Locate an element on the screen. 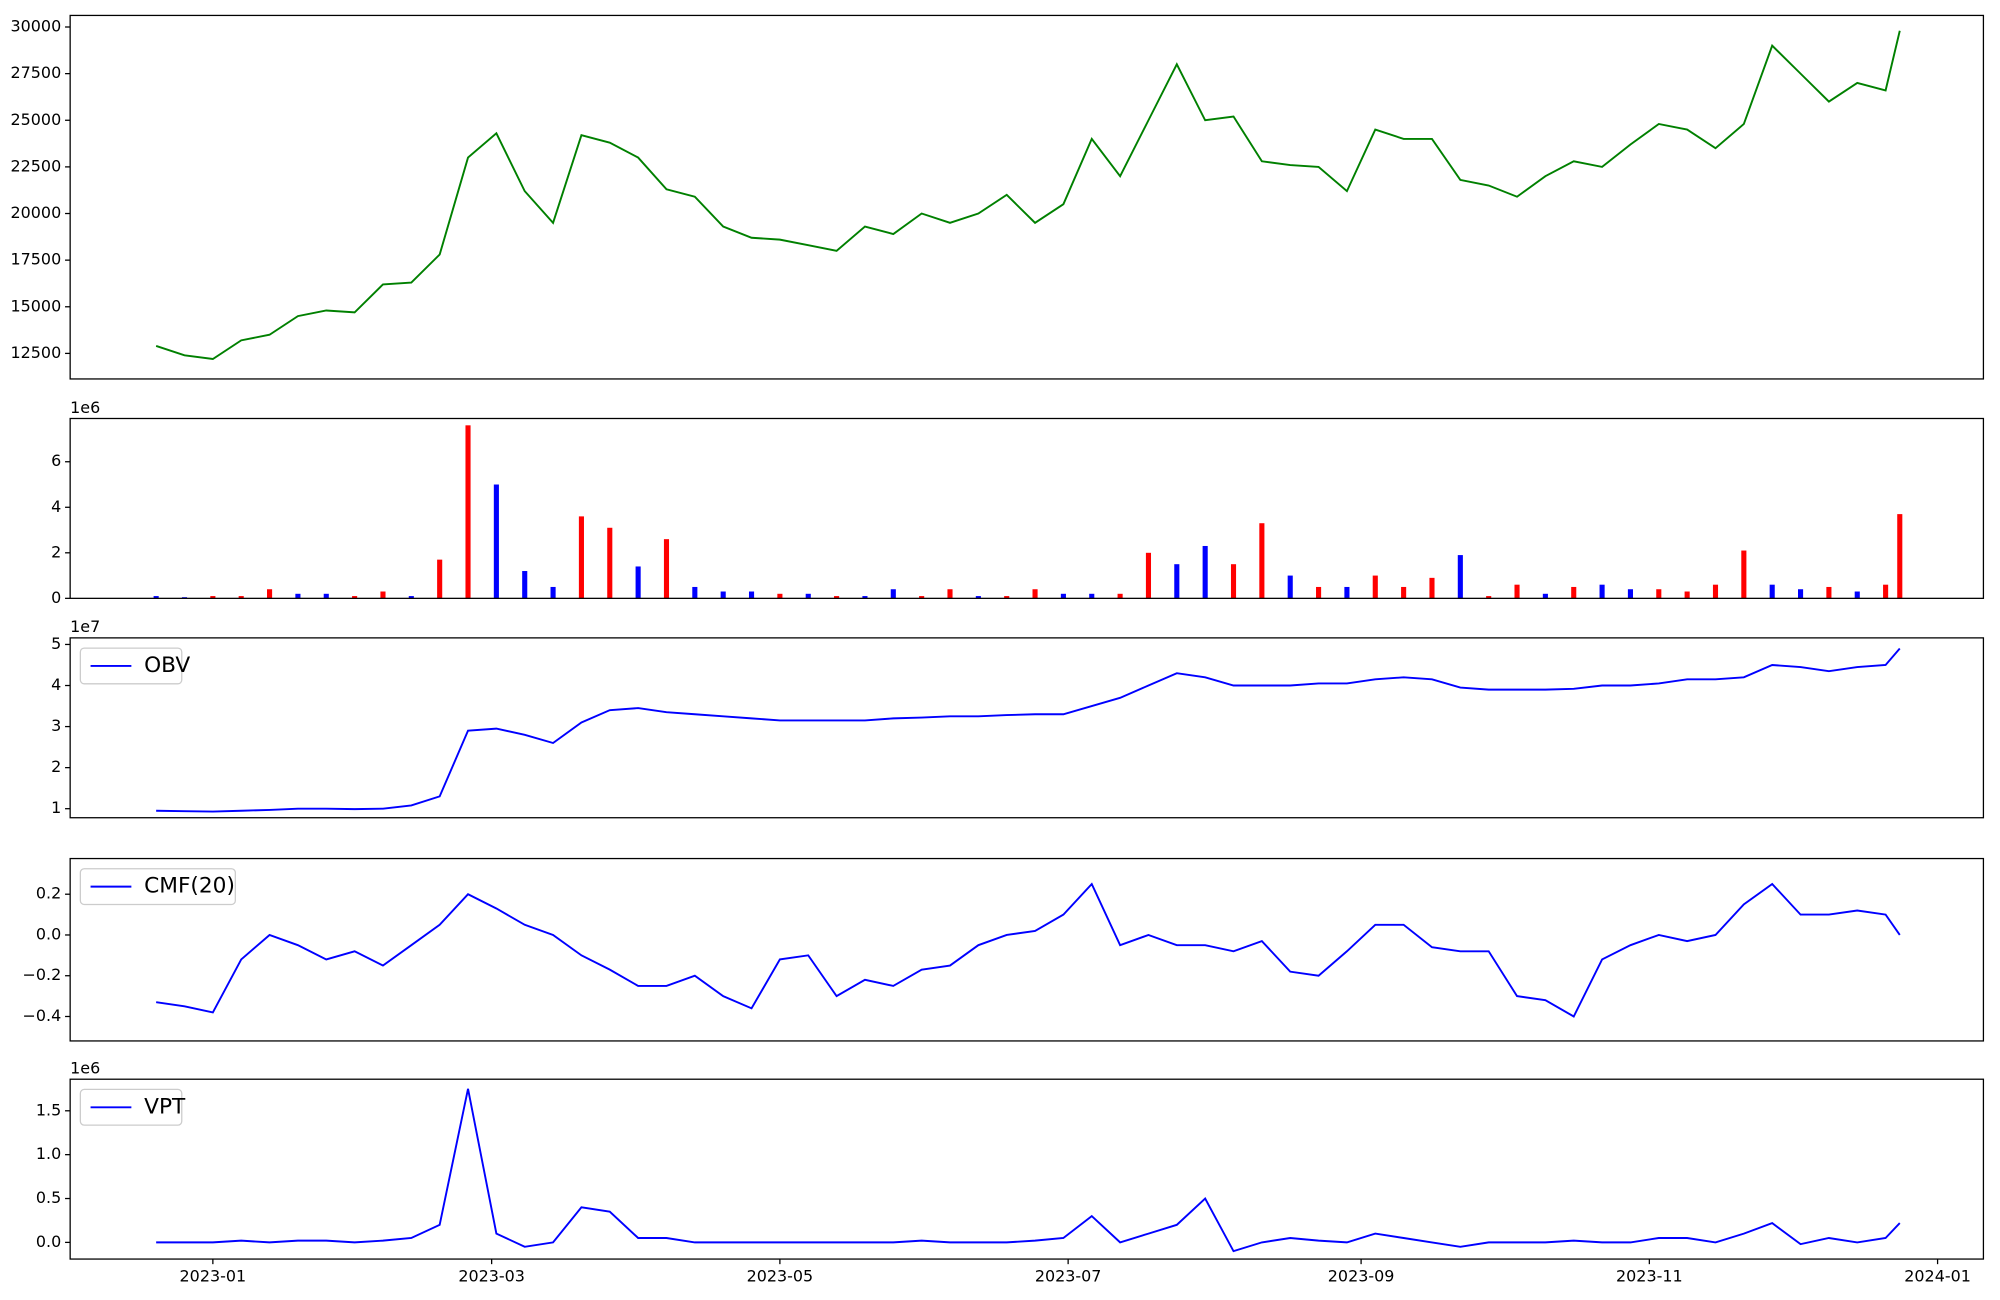 Image resolution: width=2000 pixels, height=1300 pixels. y-tick-label: 12500 is located at coordinates (36, 352).